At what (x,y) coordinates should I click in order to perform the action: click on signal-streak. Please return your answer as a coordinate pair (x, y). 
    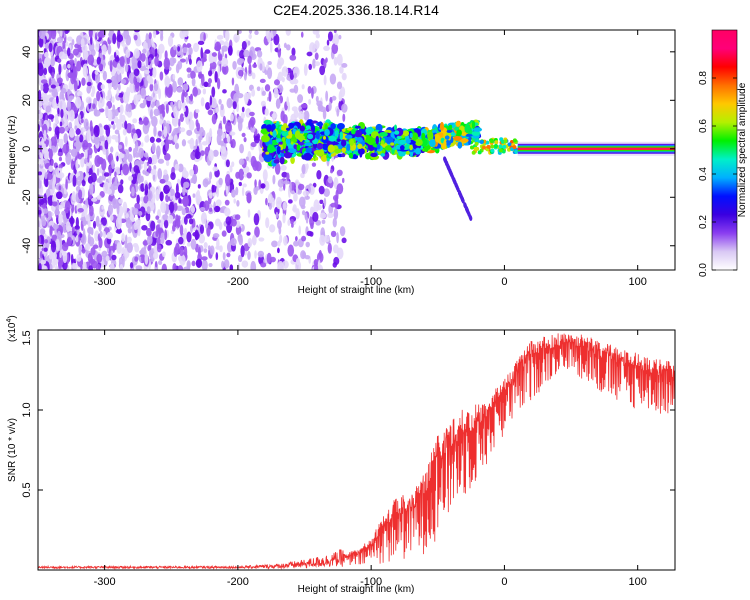
    Looking at the image, I should click on (466, 208).